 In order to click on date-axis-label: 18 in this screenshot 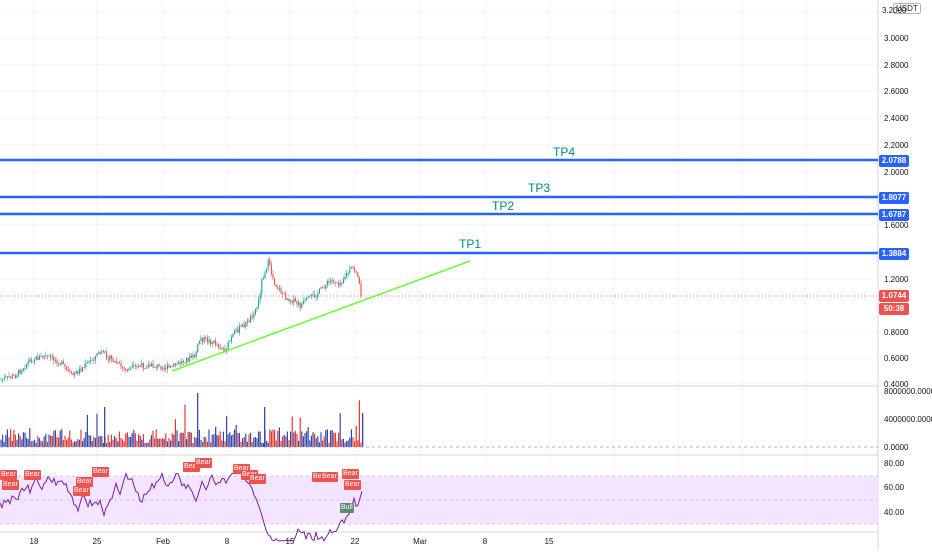, I will do `click(34, 541)`.